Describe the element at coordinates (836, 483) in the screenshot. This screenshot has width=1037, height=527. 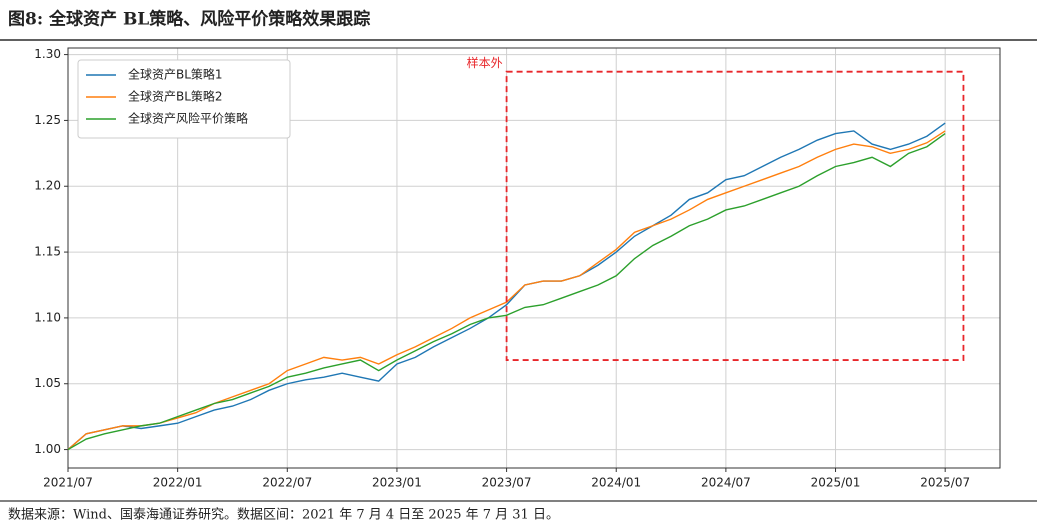
I see `x-tick-label: 2025/01` at that location.